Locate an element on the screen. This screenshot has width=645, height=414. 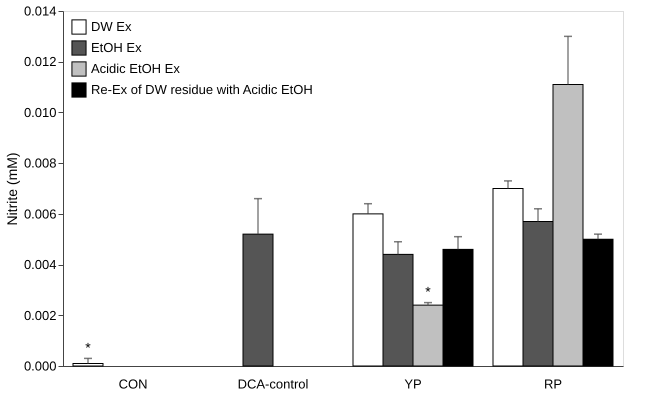
legend-label: DW Ex is located at coordinates (111, 26).